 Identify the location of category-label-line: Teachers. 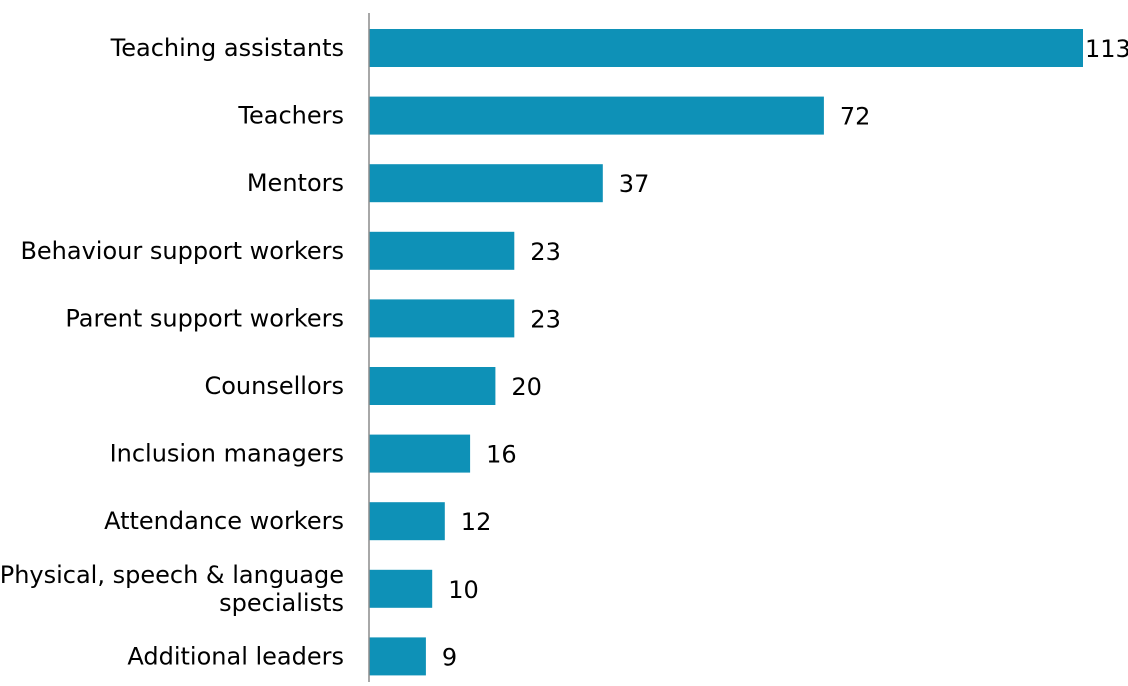
(290, 116).